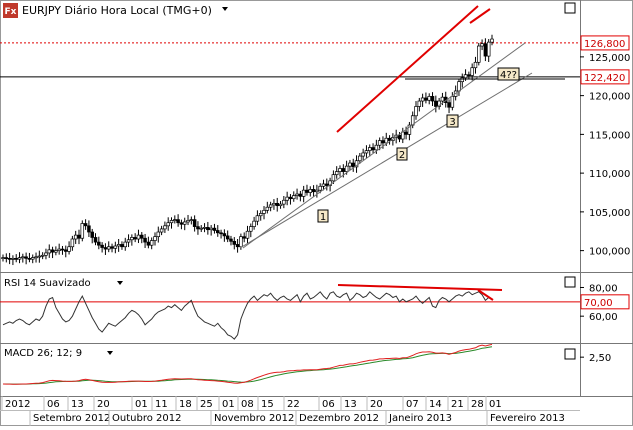 The image size is (633, 430). Describe the element at coordinates (293, 404) in the screenshot. I see `x-tick-label: 22` at that location.